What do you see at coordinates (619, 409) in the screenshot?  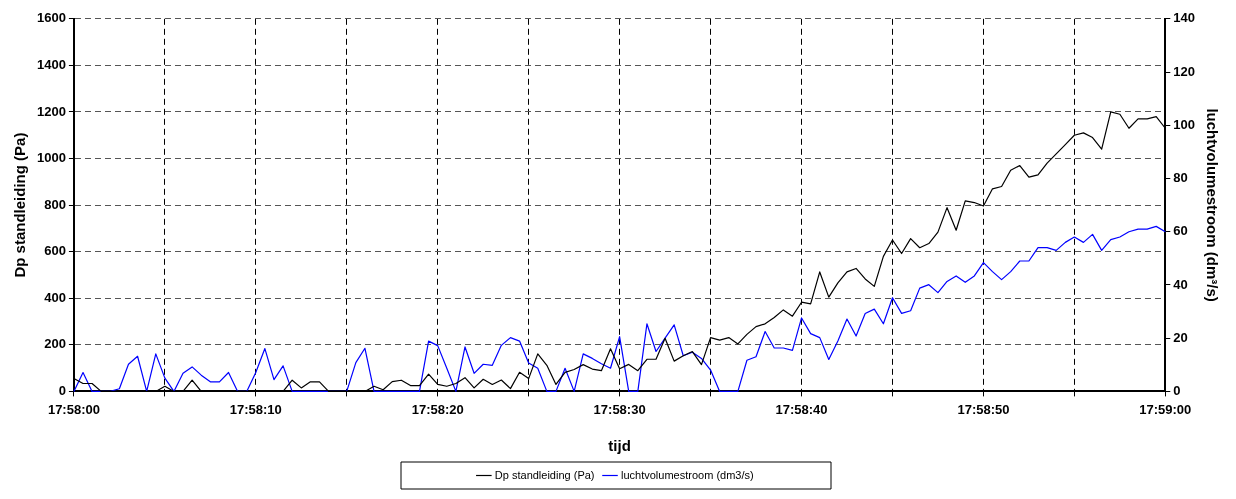 I see `x-tick-label: 17:58:30` at bounding box center [619, 409].